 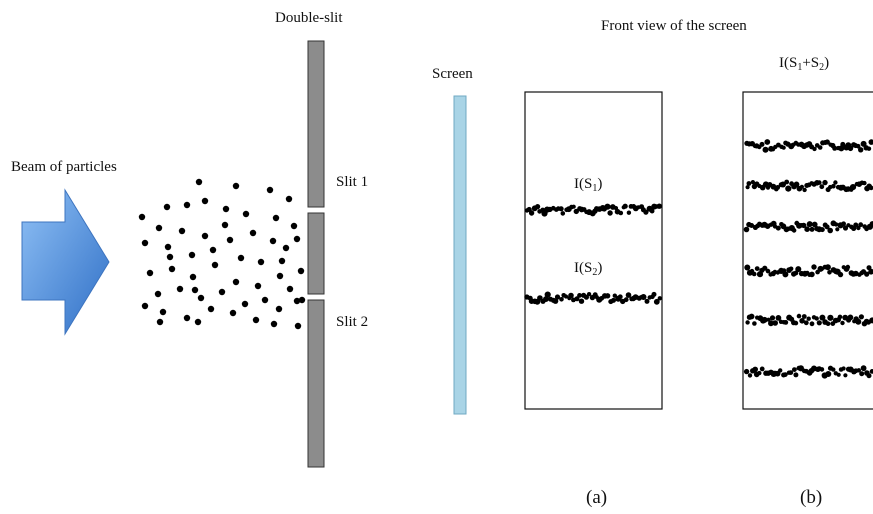 What do you see at coordinates (452, 74) in the screenshot?
I see `screen-label: Screen` at bounding box center [452, 74].